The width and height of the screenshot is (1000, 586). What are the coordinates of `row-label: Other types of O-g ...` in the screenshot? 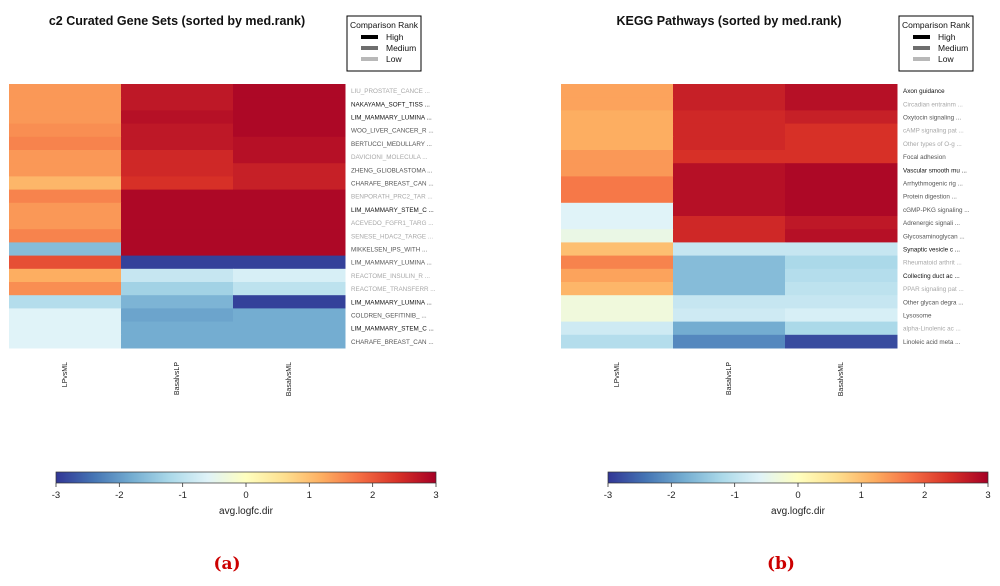 It's located at (932, 144).